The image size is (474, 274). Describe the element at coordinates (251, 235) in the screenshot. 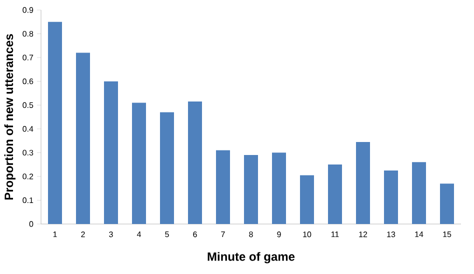

I see `x-tick-label: 8` at that location.